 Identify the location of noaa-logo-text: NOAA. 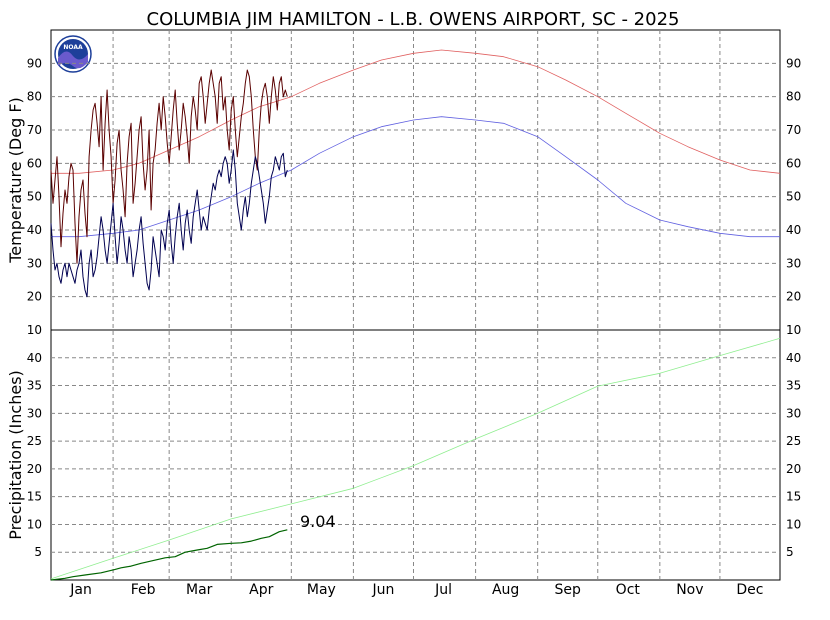
(73, 47).